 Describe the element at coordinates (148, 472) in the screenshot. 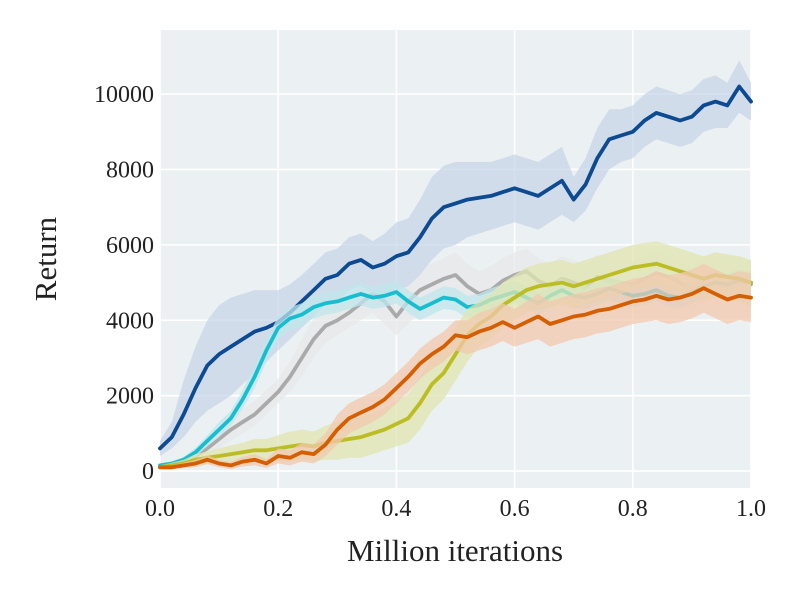

I see `y-tick-label: 0` at that location.